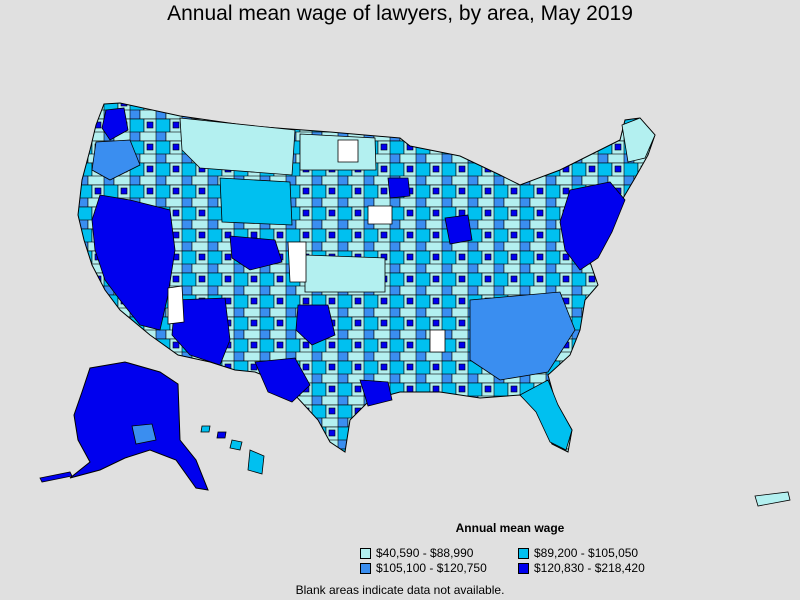 The height and width of the screenshot is (600, 800). I want to click on region-maine, so click(638, 140).